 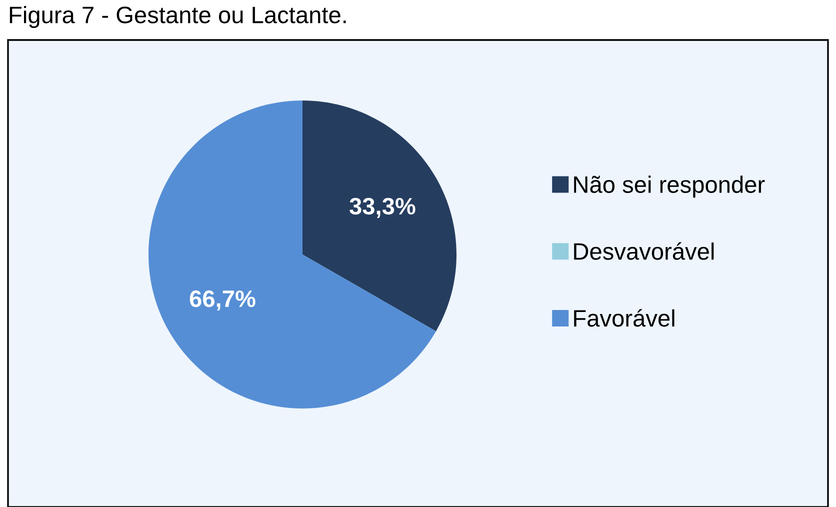 I want to click on legend-label: Favorável, so click(x=624, y=318).